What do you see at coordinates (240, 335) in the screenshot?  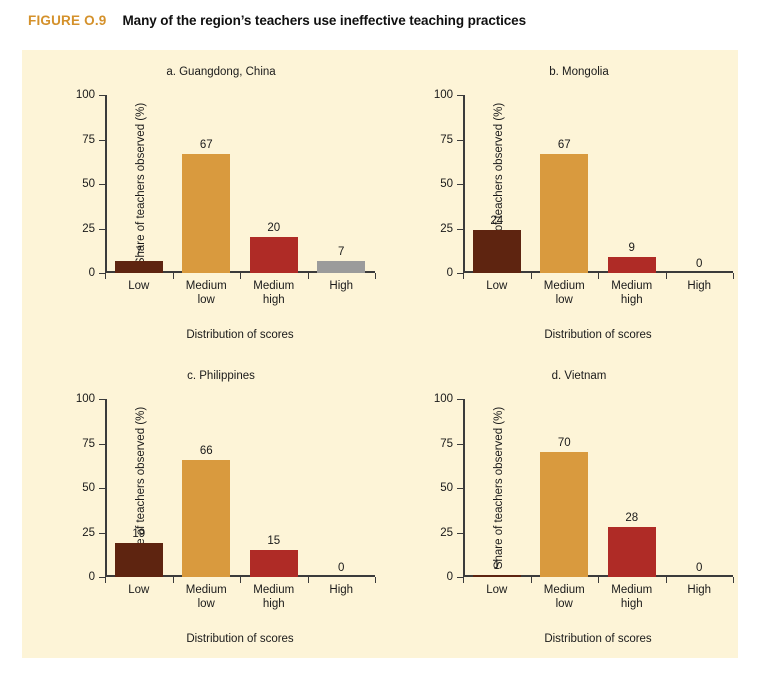 I see `x-axis-title: Distribution of scores` at bounding box center [240, 335].